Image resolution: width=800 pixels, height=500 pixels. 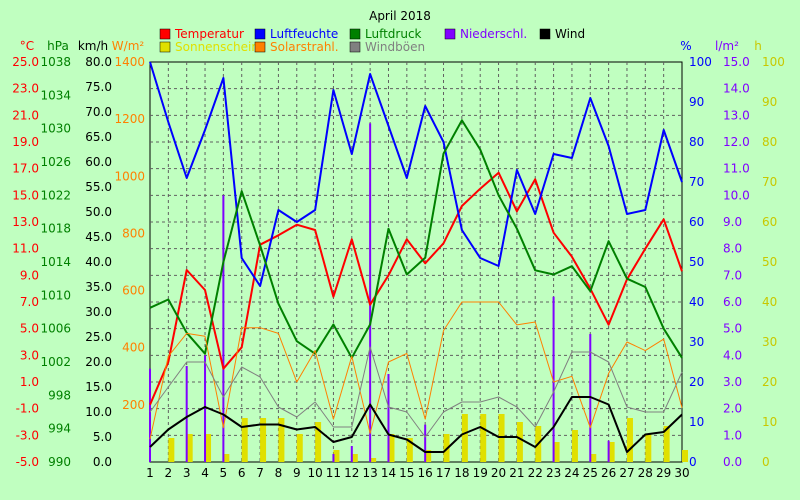 I want to click on x-tick-label: 19, so click(x=480, y=473).